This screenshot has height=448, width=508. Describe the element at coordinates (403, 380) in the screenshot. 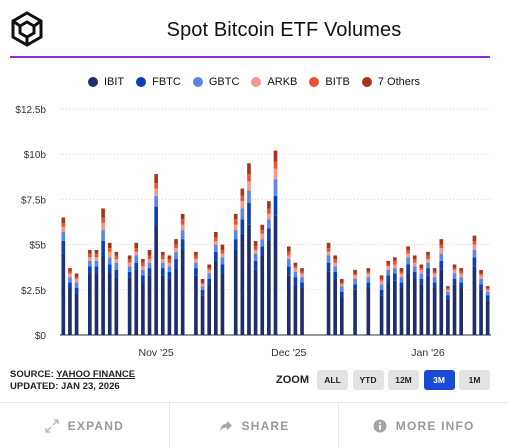

I see `zoom-12m-button: 12M` at that location.